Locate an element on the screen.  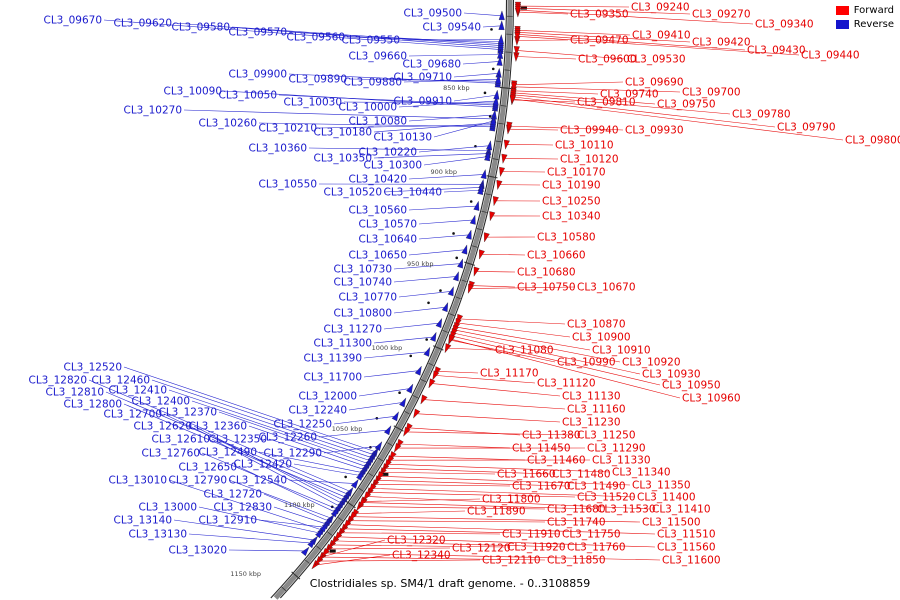
gene-label: CL3_09550 is located at coordinates (370, 41).